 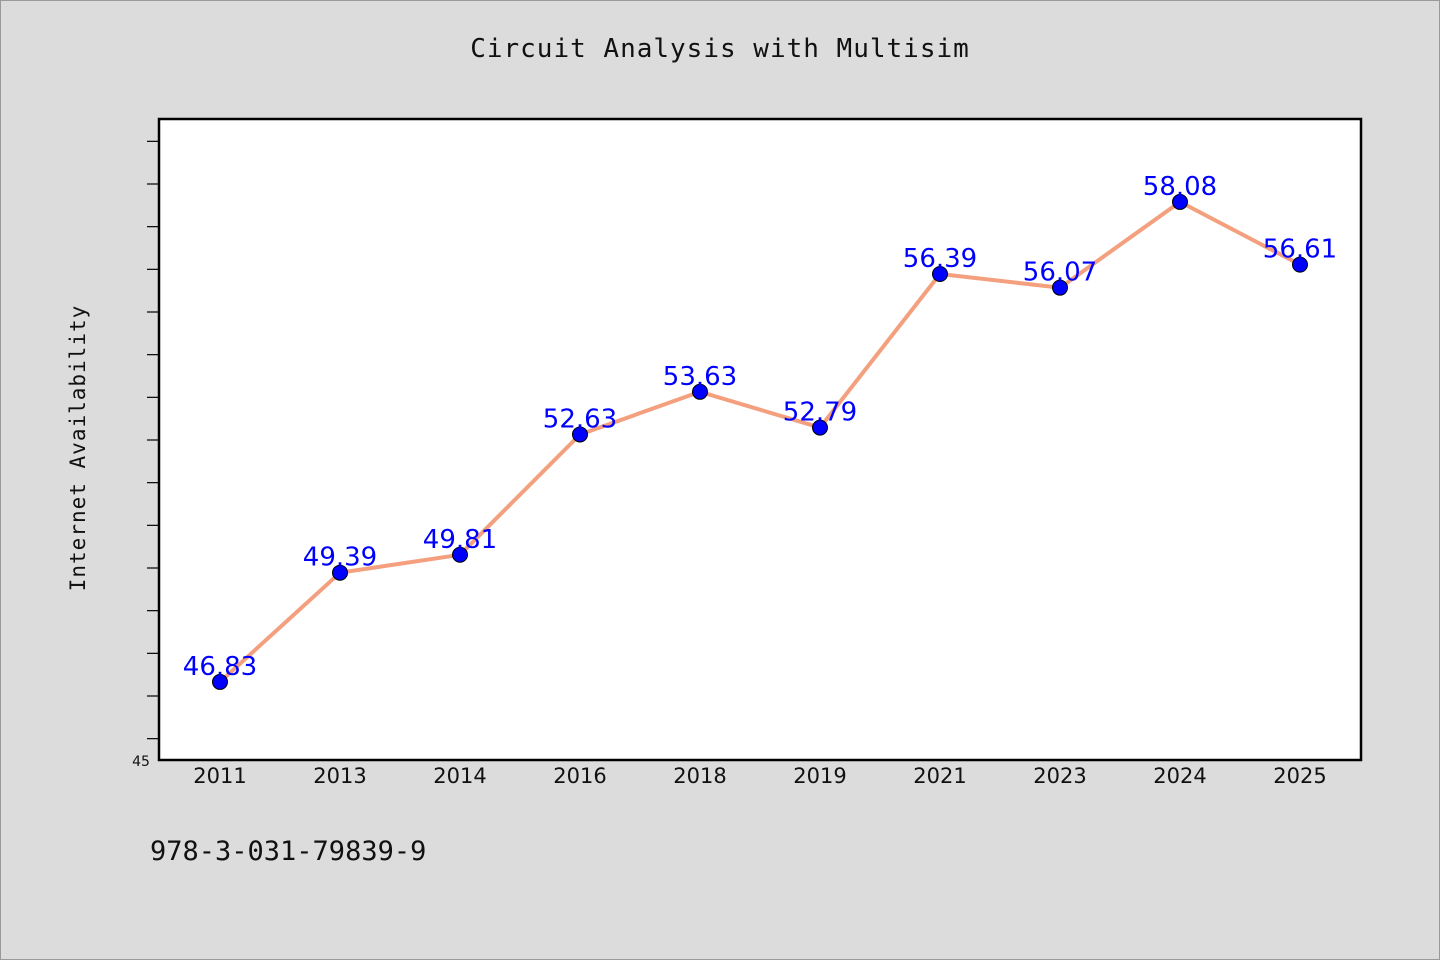 What do you see at coordinates (460, 540) in the screenshot?
I see `data-label: 49.81` at bounding box center [460, 540].